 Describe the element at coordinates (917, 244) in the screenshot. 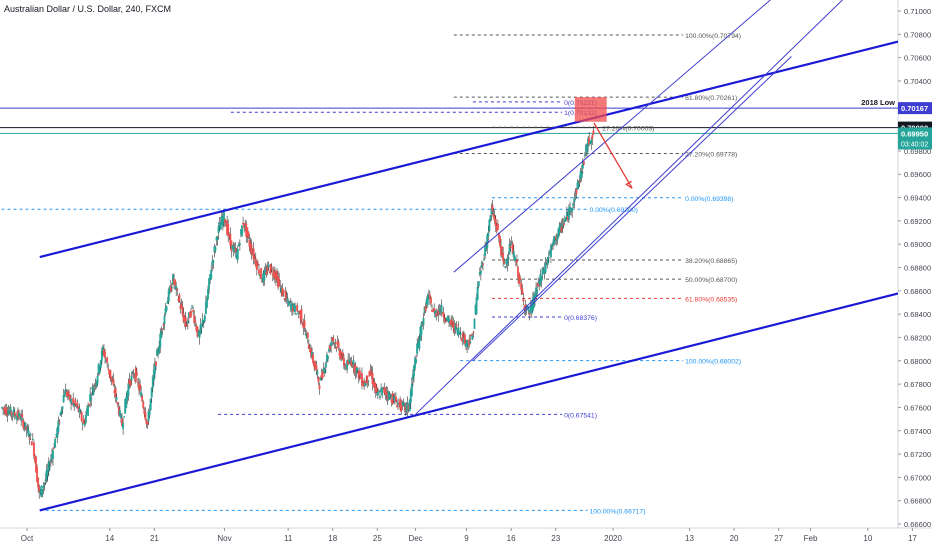

I see `price-tick-label: 0.69000` at that location.